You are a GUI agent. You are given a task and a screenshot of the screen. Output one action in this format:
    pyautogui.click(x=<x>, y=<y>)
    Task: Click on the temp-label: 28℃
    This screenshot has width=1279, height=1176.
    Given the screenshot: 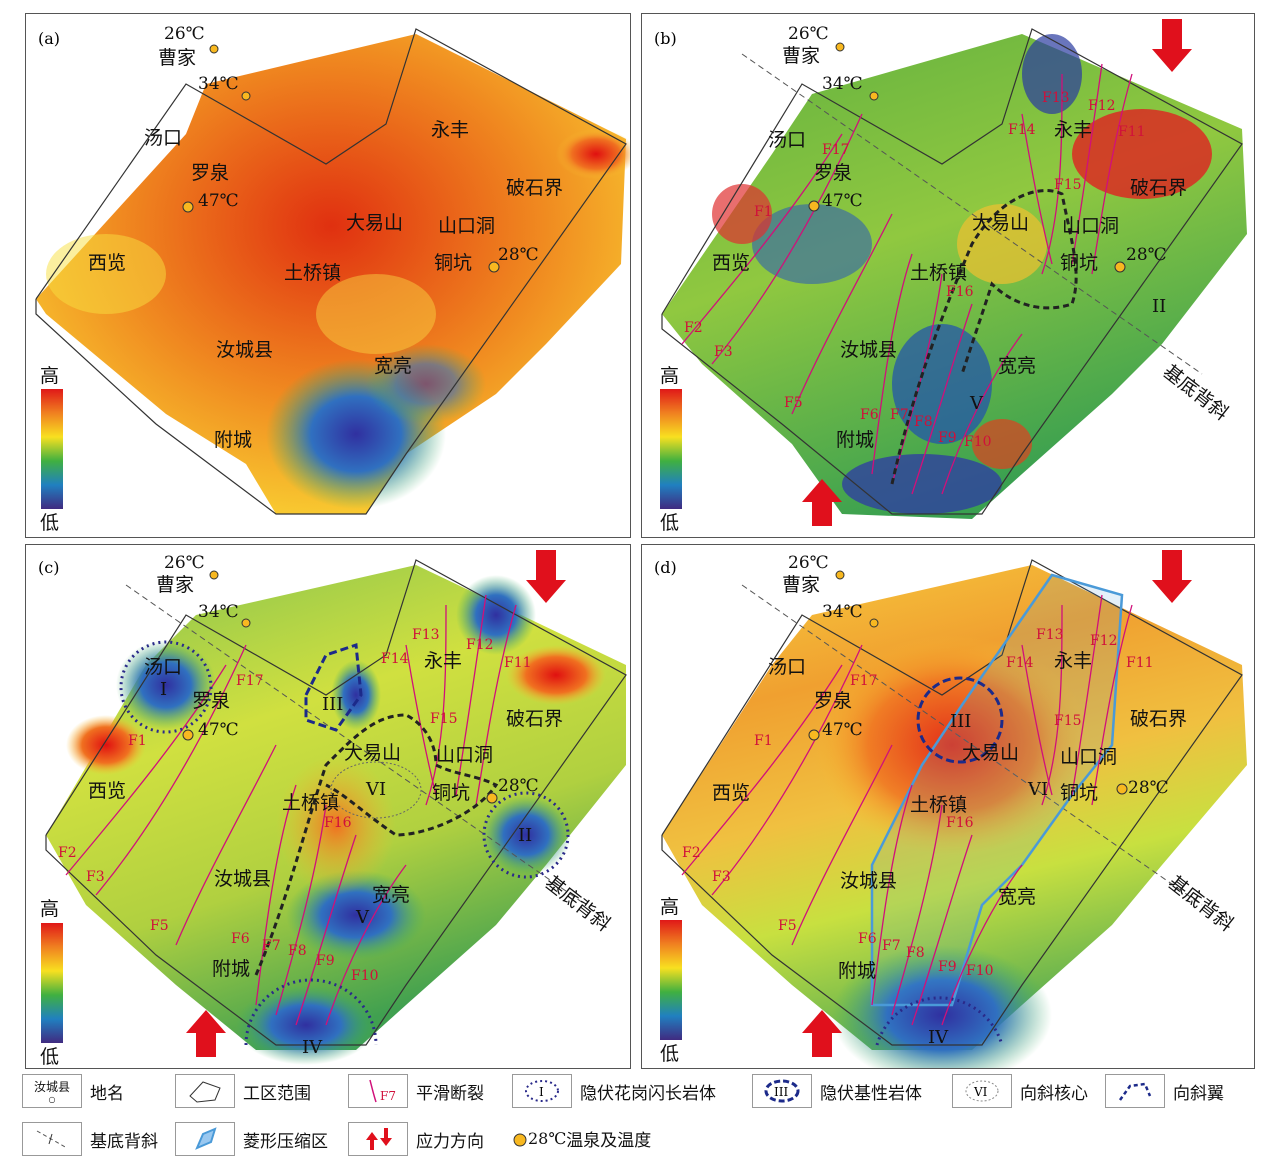 What is the action you would take?
    pyautogui.click(x=518, y=786)
    